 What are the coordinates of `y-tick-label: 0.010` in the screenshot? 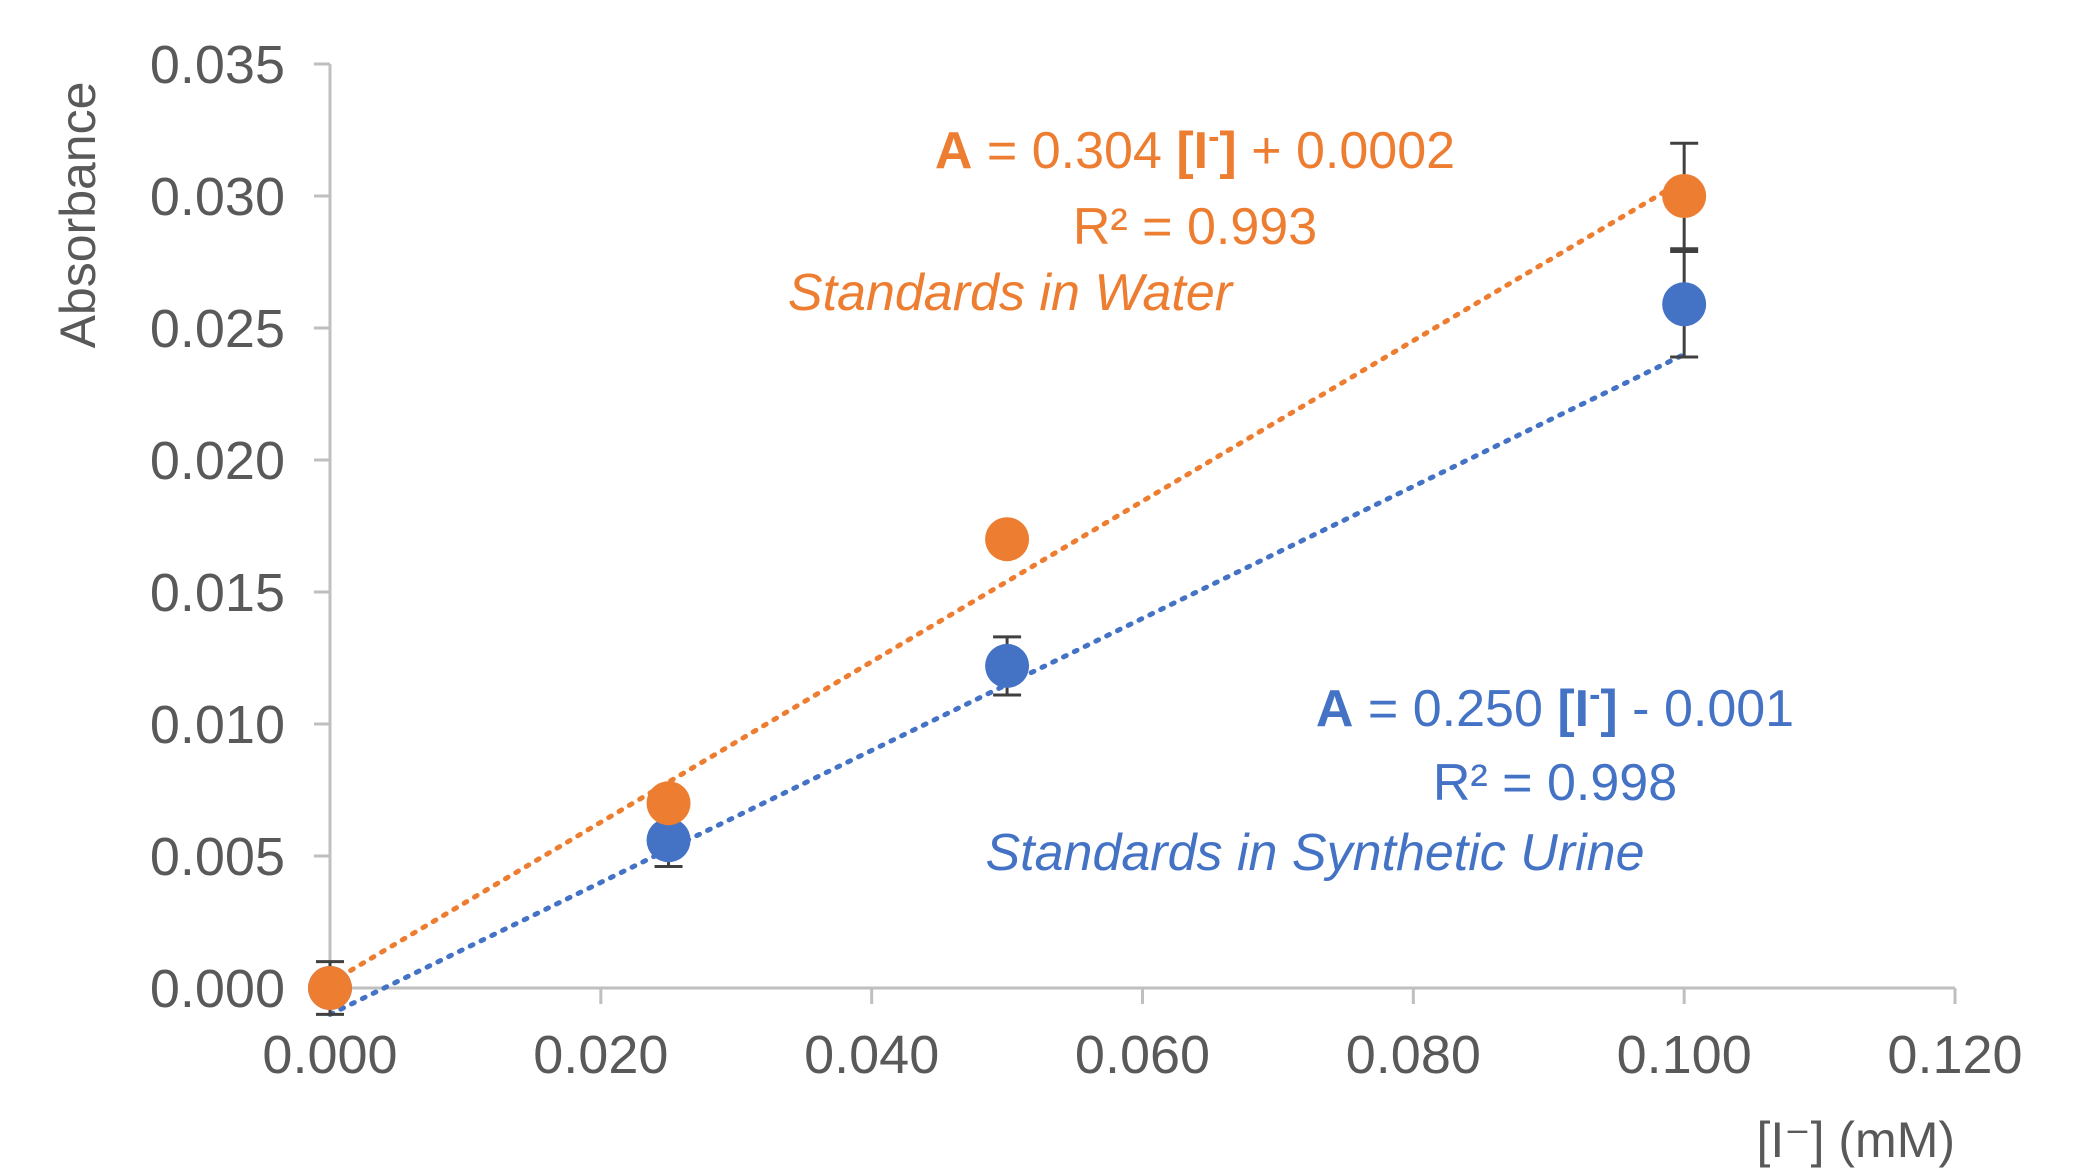 It's located at (217, 725).